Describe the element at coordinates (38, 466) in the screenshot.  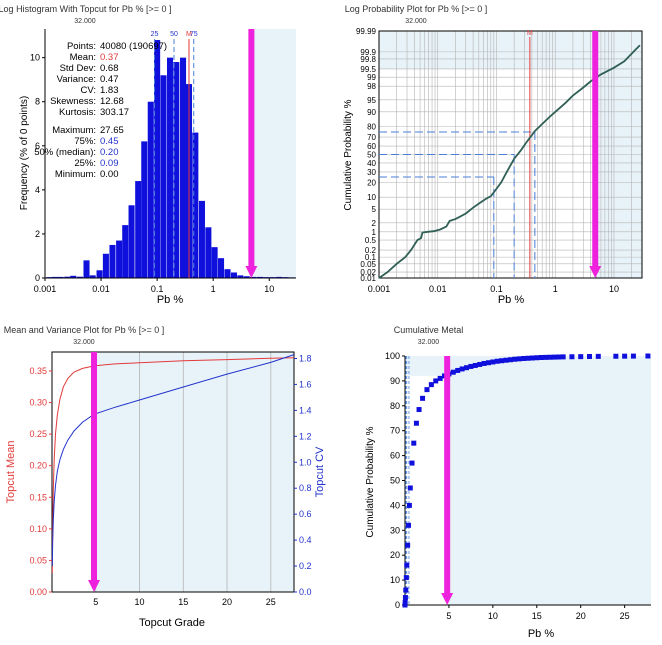
I see `y-left-tick-label: 0.20` at that location.